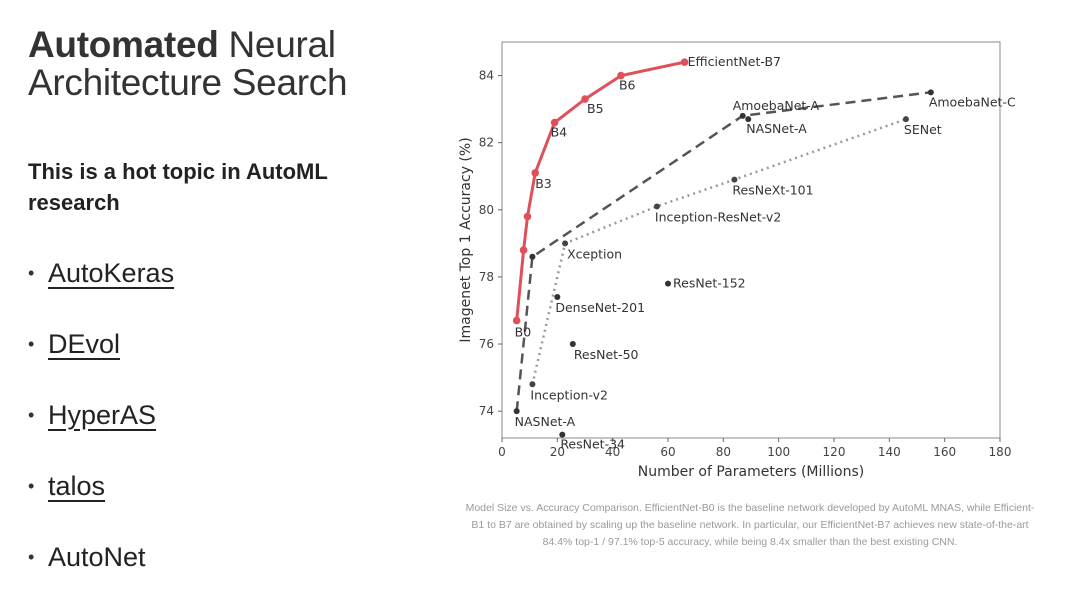 The image size is (1080, 611). I want to click on baseline-model-point-label: NASNet-A, so click(776, 128).